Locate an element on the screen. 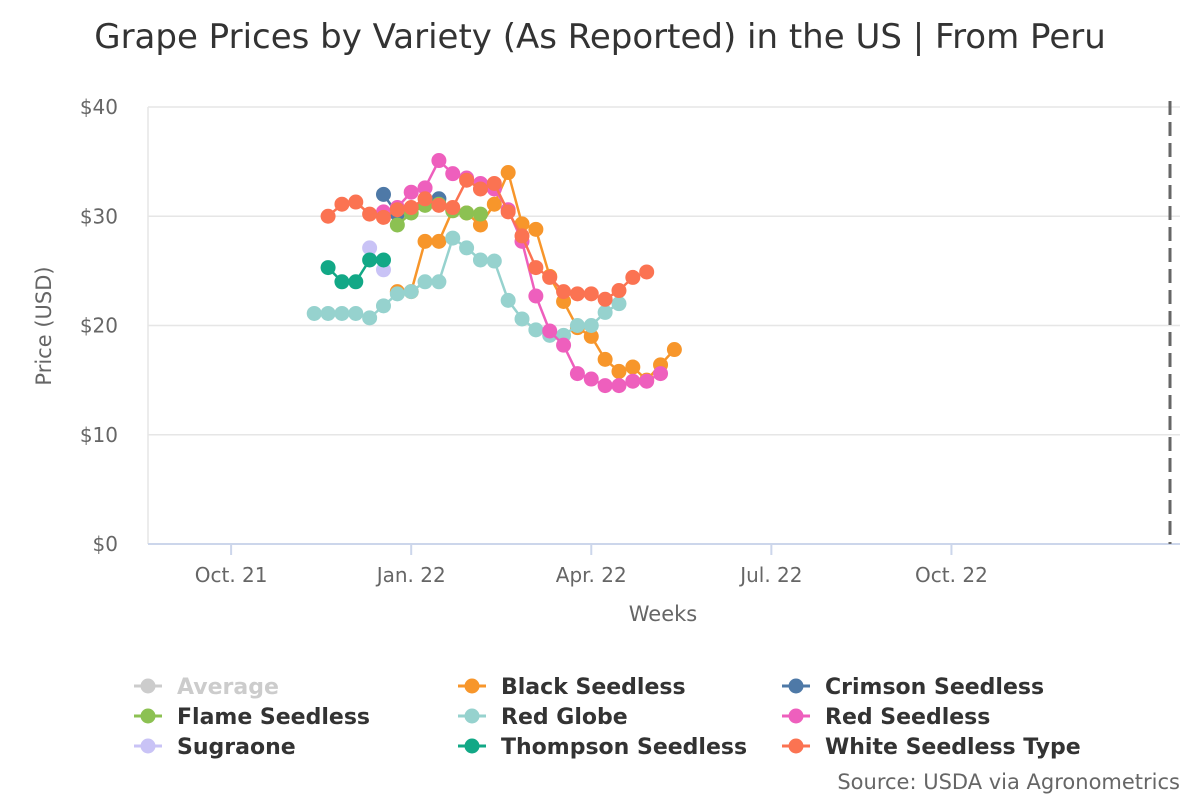 The width and height of the screenshot is (1200, 800). y-tick-label: $40 is located at coordinates (99, 107).